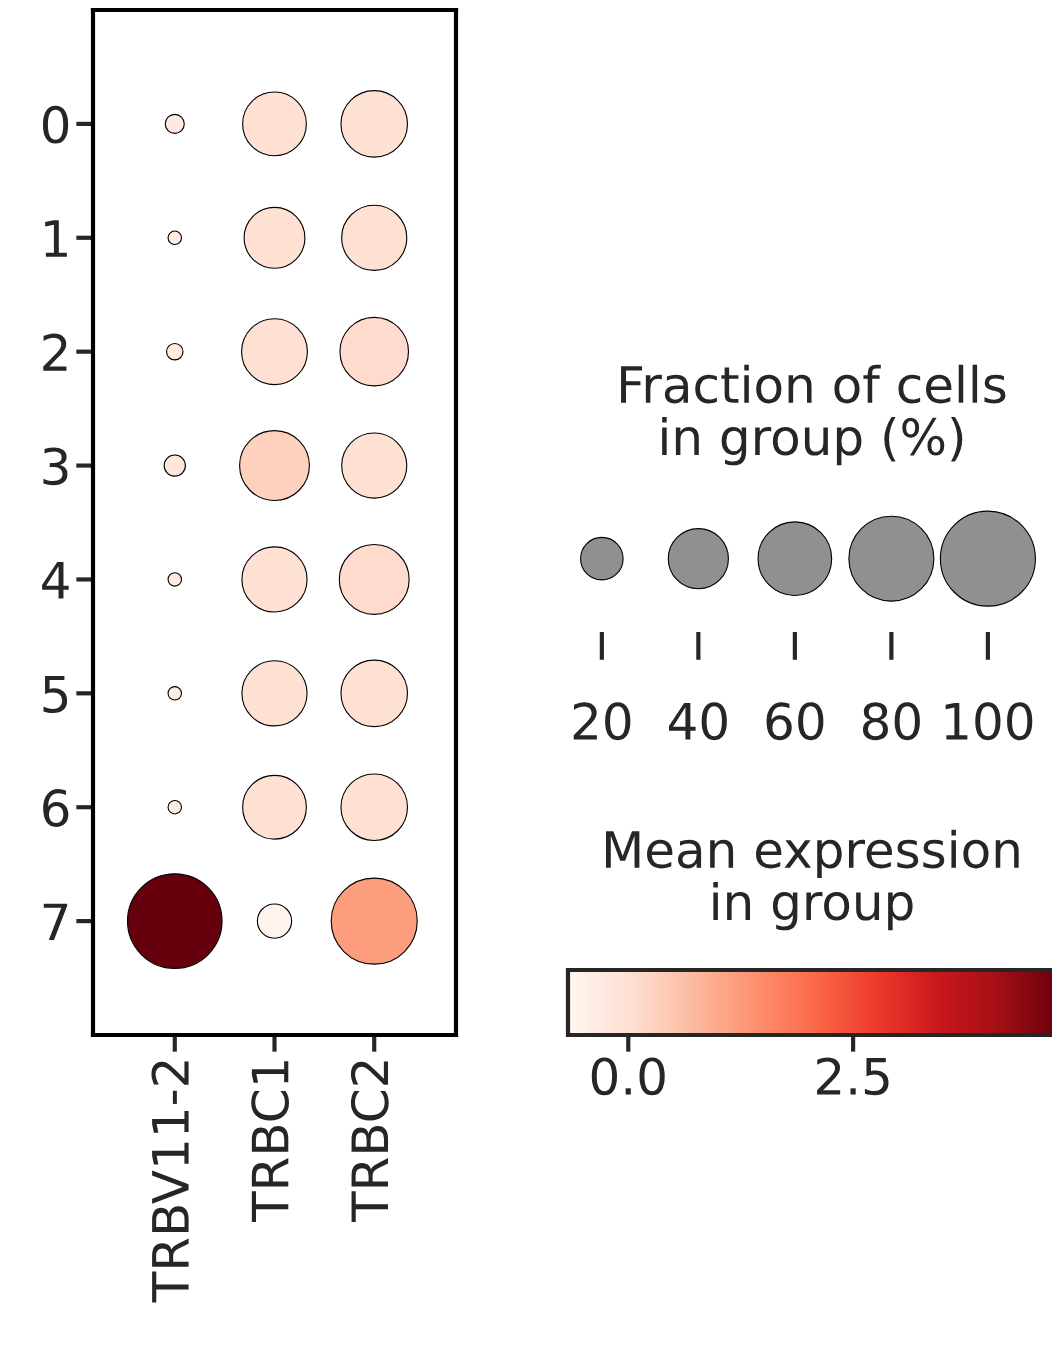 The width and height of the screenshot is (1052, 1351). Describe the element at coordinates (55, 580) in the screenshot. I see `y-tick-label: 4` at that location.